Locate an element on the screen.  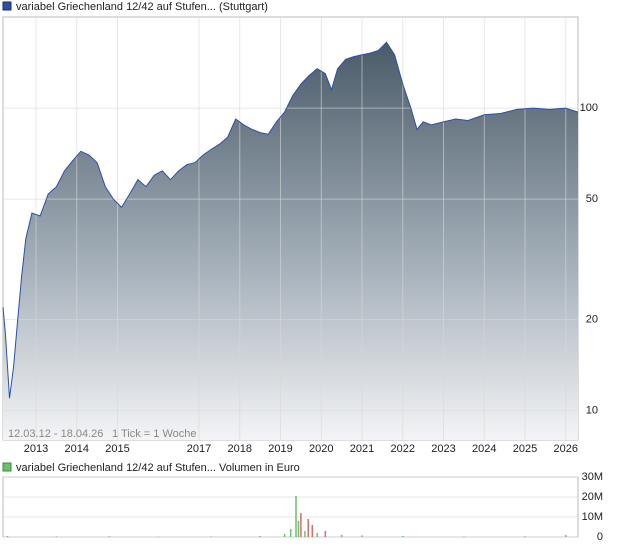
x-tick-label: 2018 is located at coordinates (240, 449).